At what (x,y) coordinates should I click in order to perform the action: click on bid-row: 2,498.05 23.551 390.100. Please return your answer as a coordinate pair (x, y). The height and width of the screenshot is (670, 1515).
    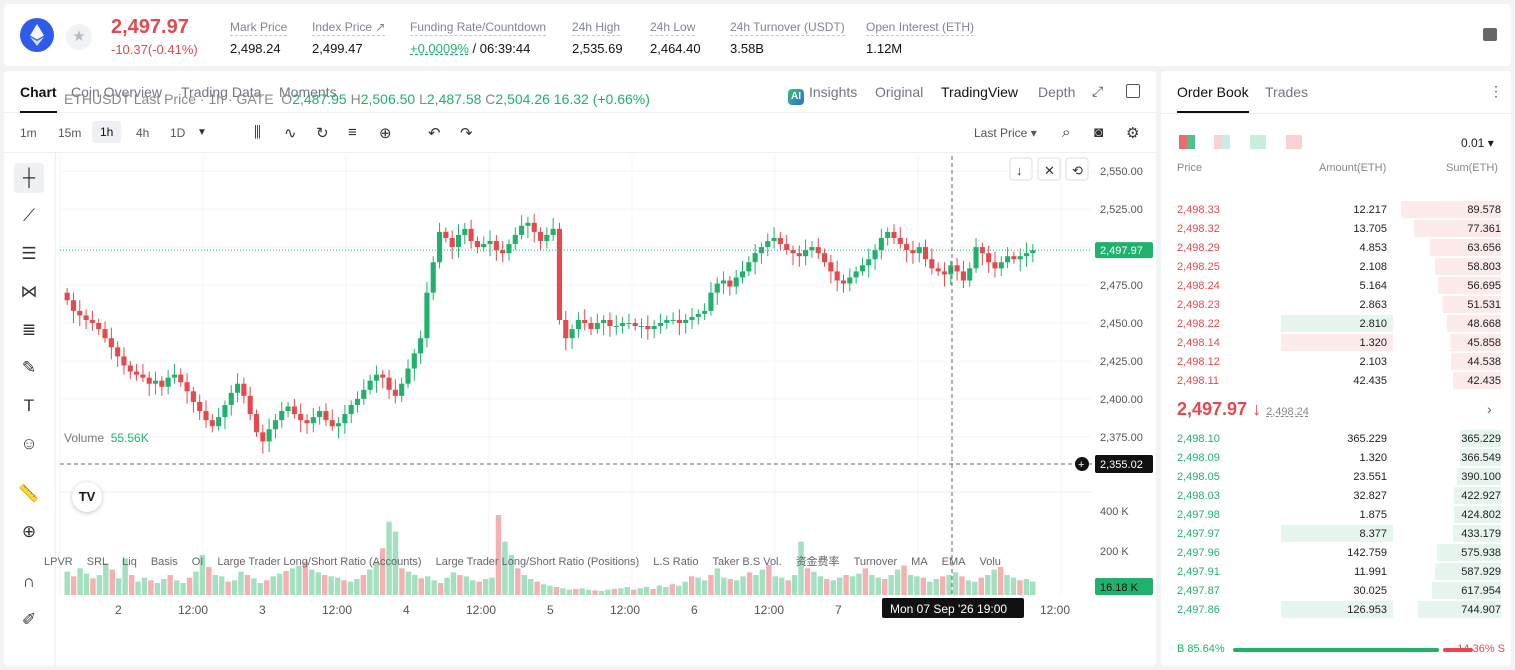
    Looking at the image, I should click on (1336, 476).